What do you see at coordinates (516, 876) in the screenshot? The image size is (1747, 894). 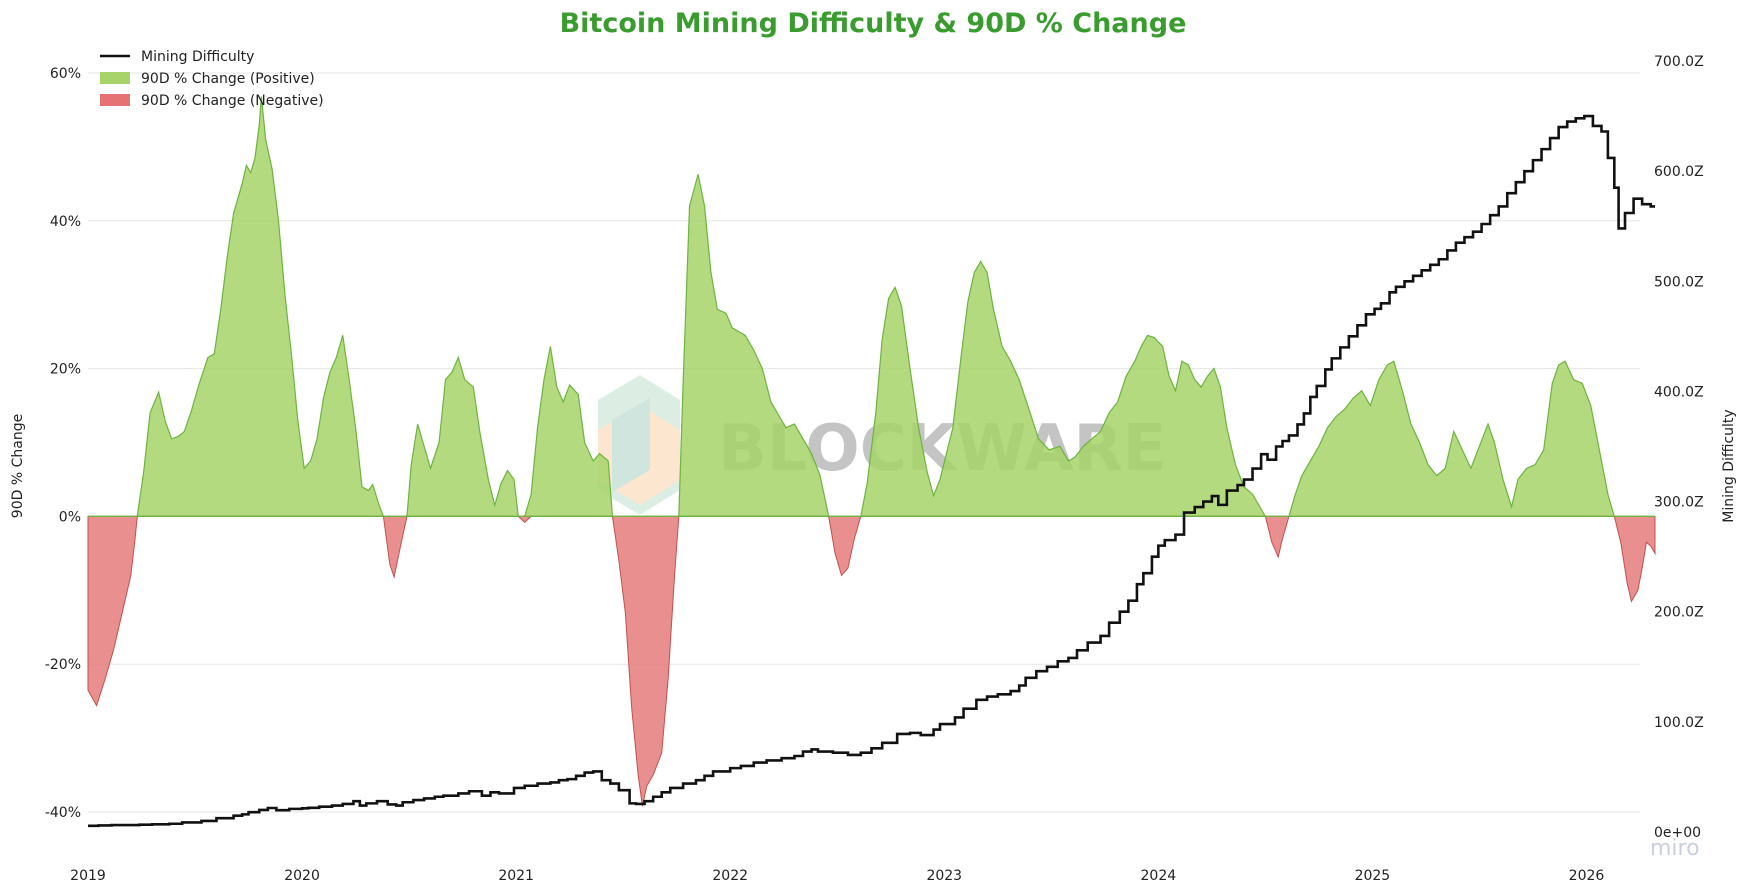 I see `x-tick-label: 2021` at bounding box center [516, 876].